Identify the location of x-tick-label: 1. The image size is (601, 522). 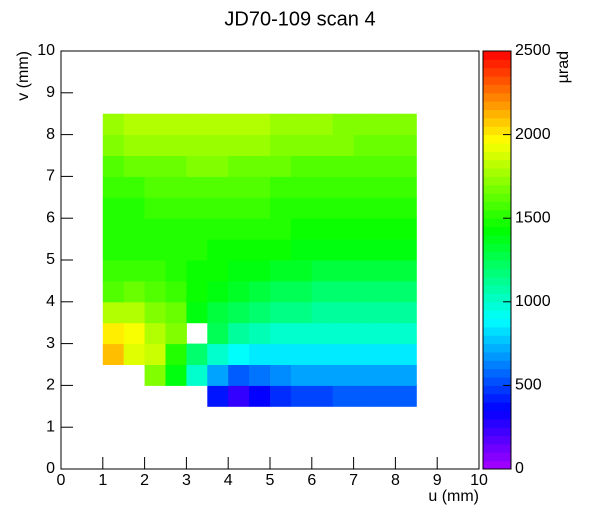
(102, 480).